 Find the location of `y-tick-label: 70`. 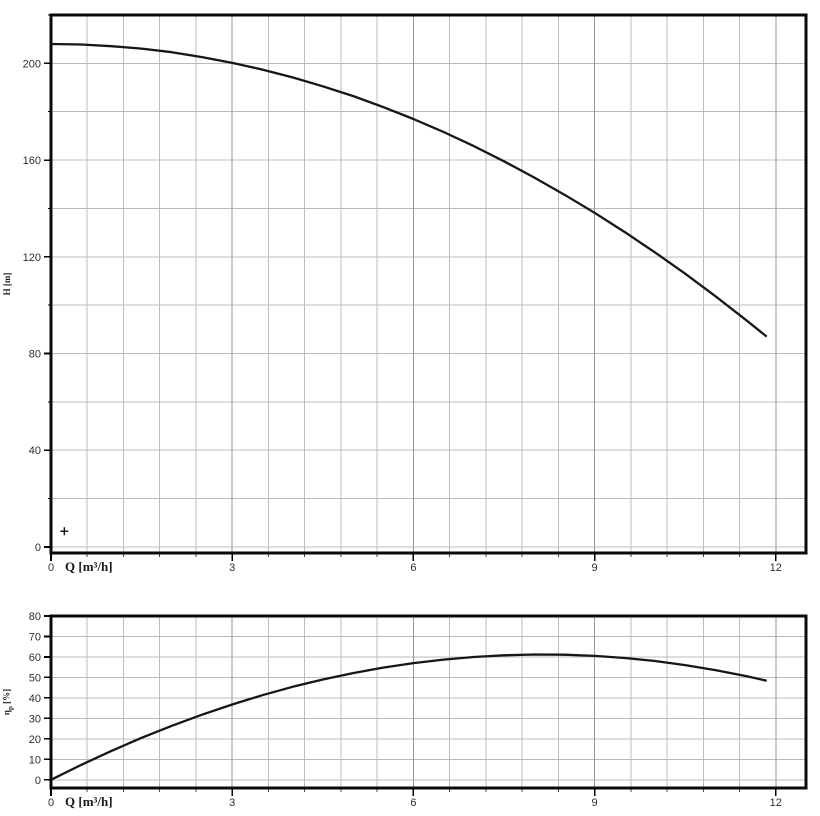

y-tick-label: 70 is located at coordinates (35, 638).